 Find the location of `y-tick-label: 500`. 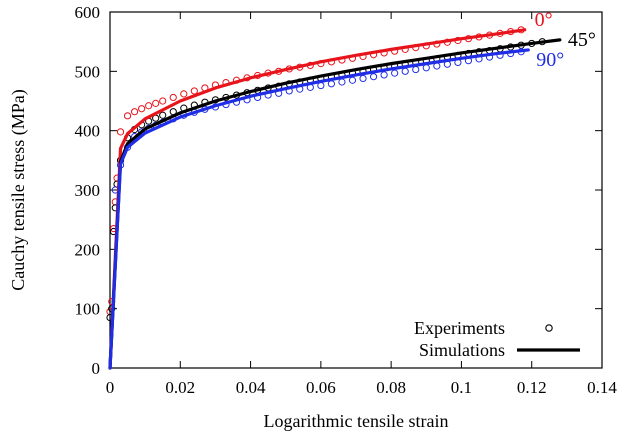

y-tick-label: 500 is located at coordinates (88, 71).